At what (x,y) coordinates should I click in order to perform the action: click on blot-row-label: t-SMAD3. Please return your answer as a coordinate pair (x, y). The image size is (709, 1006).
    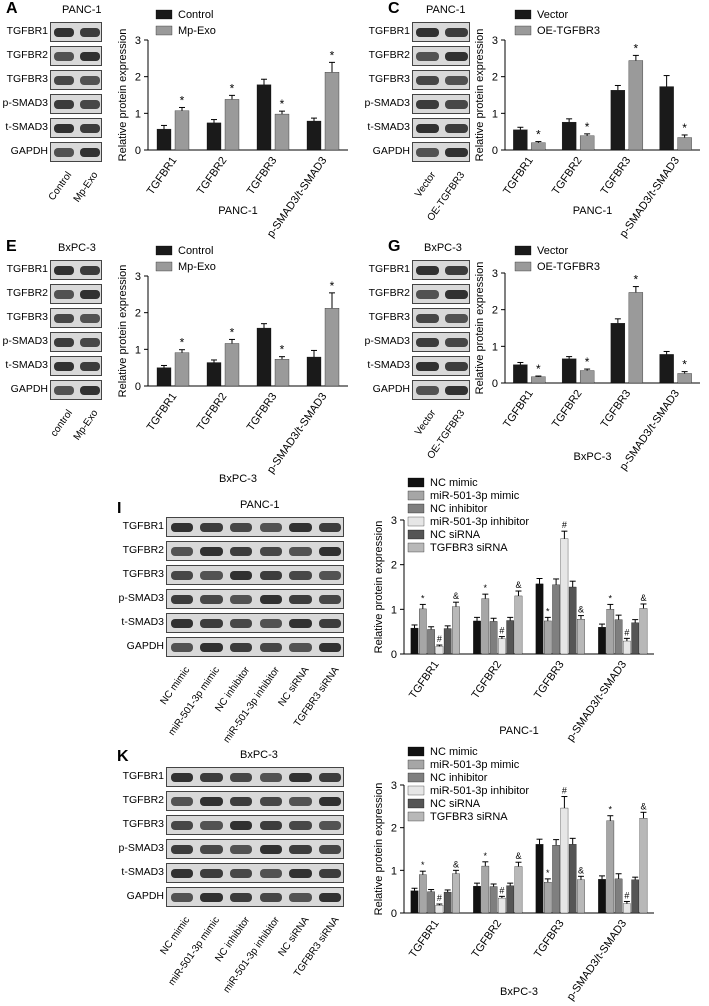
    Looking at the image, I should click on (142, 622).